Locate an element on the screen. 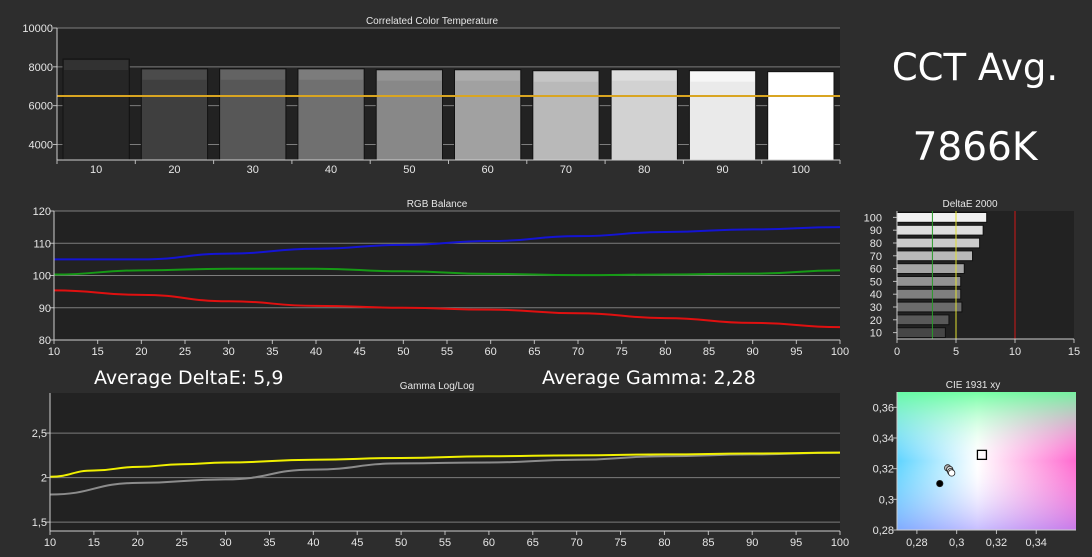 The image size is (1092, 557). gamma-xtick-label: 85 is located at coordinates (708, 543).